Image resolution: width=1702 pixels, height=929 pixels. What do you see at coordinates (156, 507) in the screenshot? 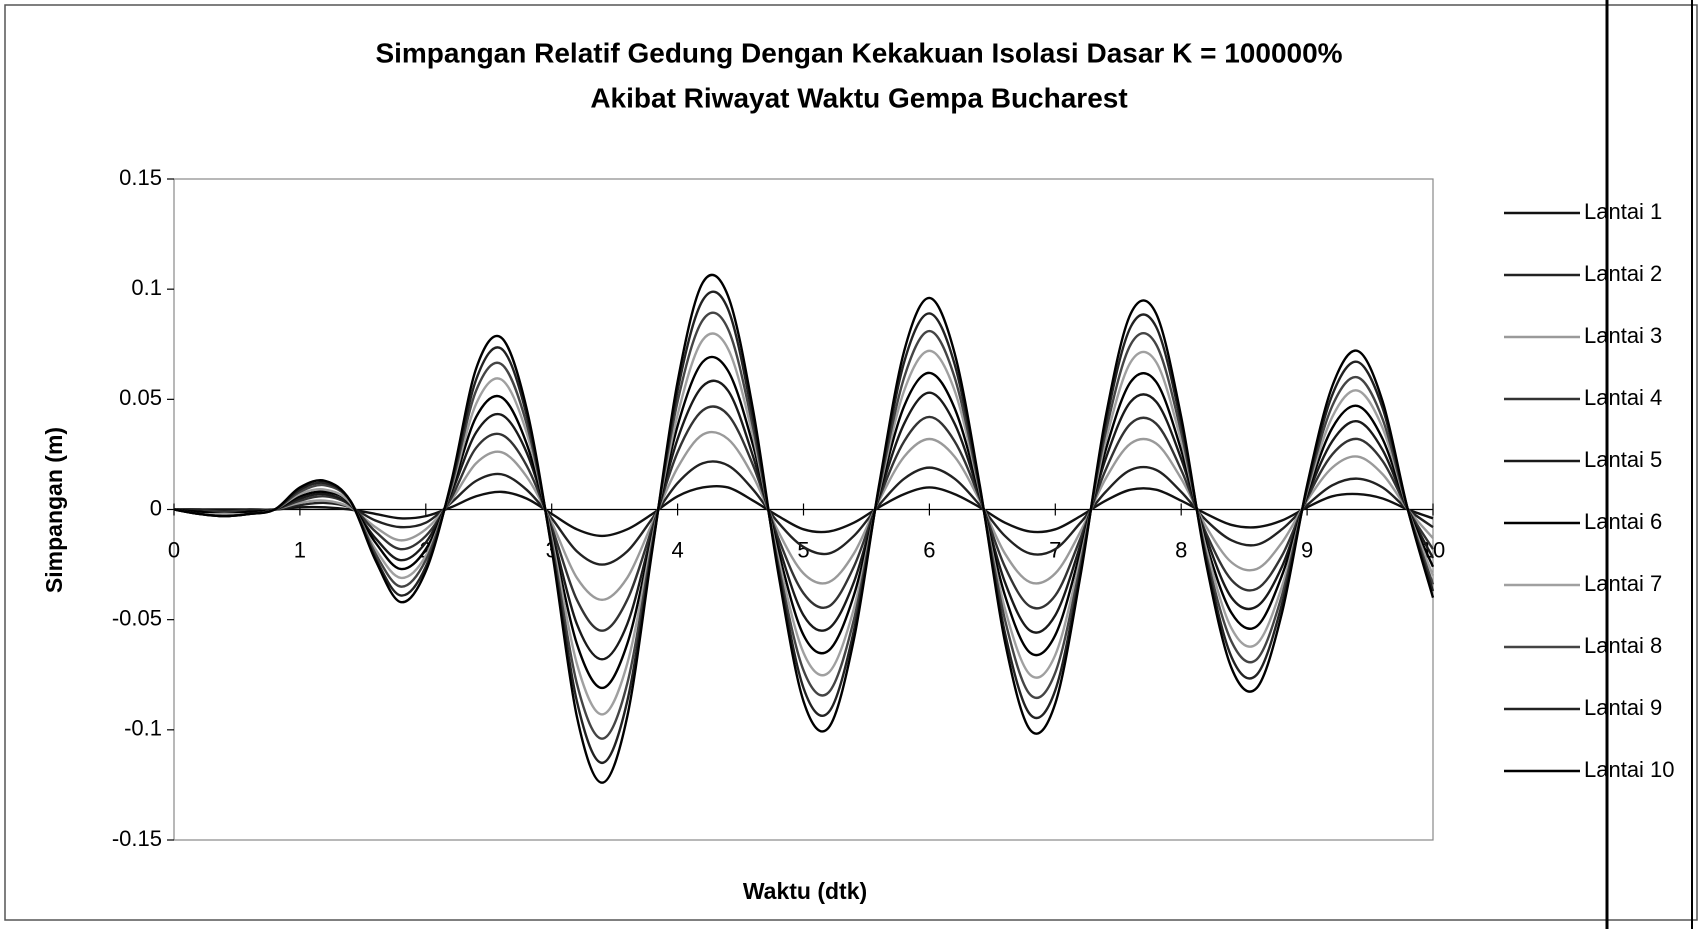
I see `y-tick-label: 0` at bounding box center [156, 507].